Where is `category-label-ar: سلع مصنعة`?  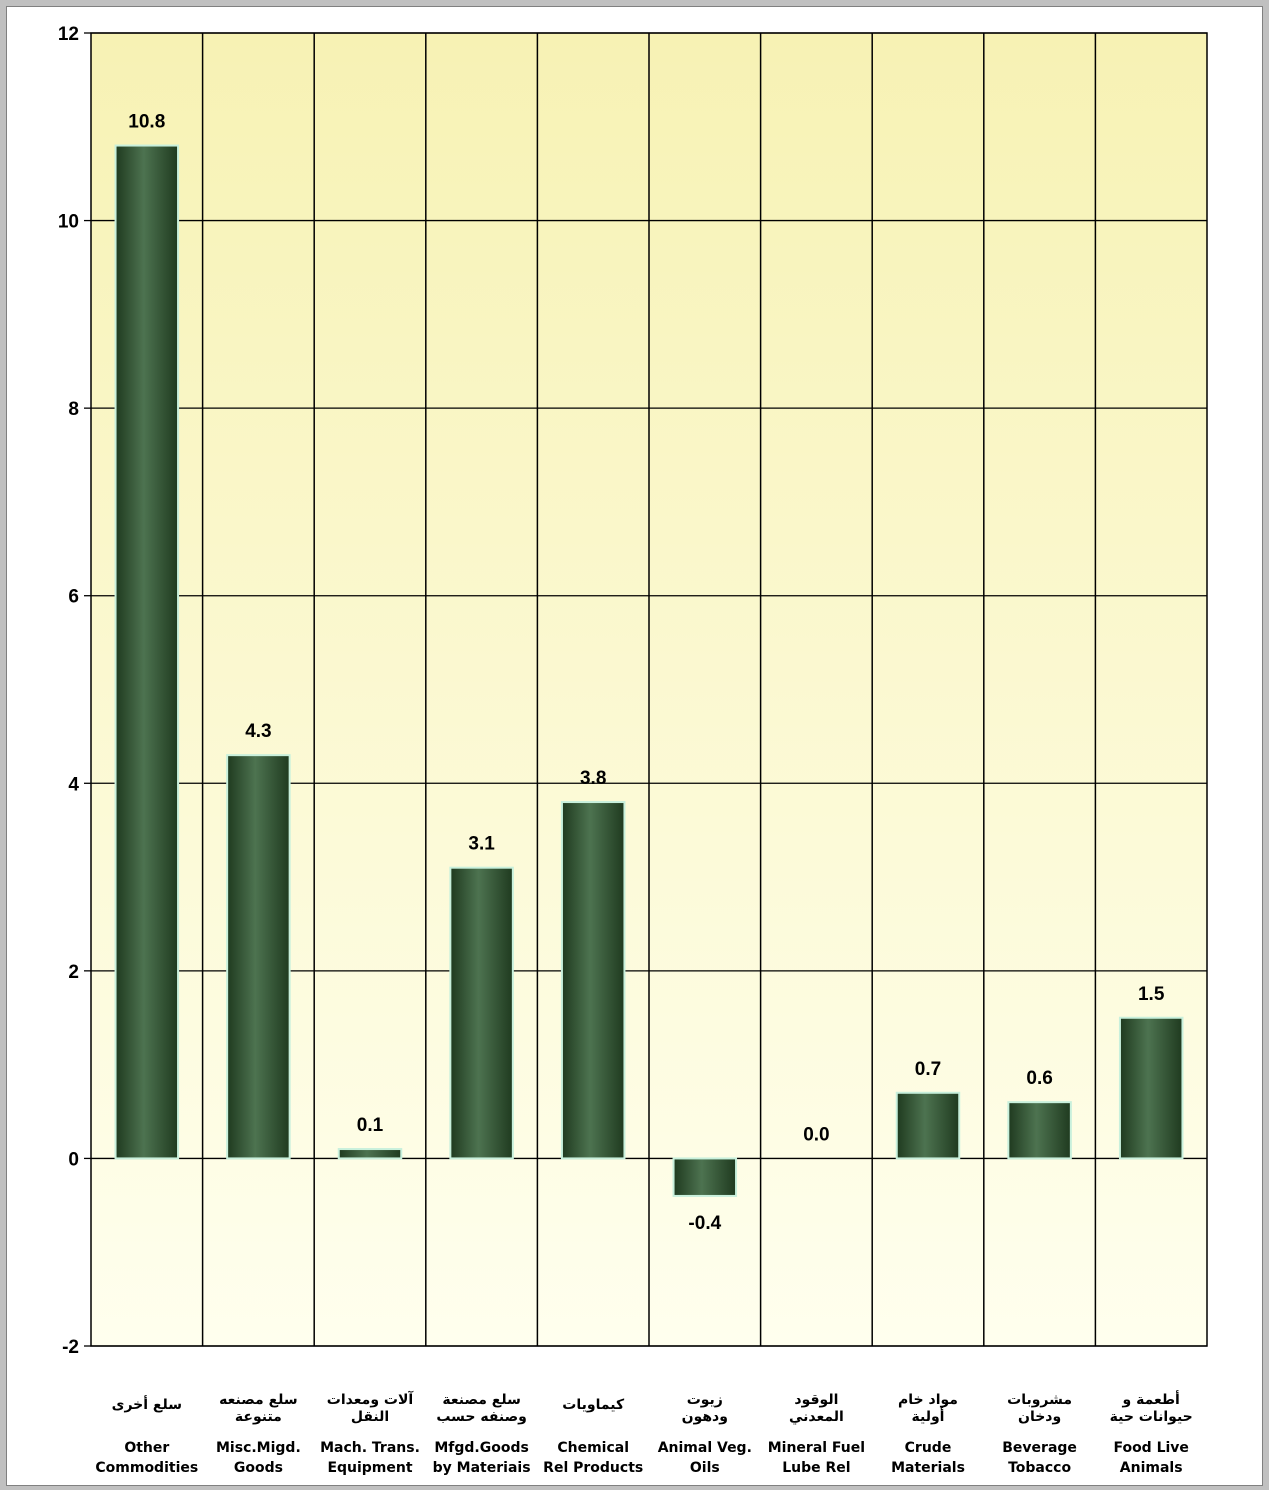 category-label-ar: سلع مصنعة is located at coordinates (481, 1400).